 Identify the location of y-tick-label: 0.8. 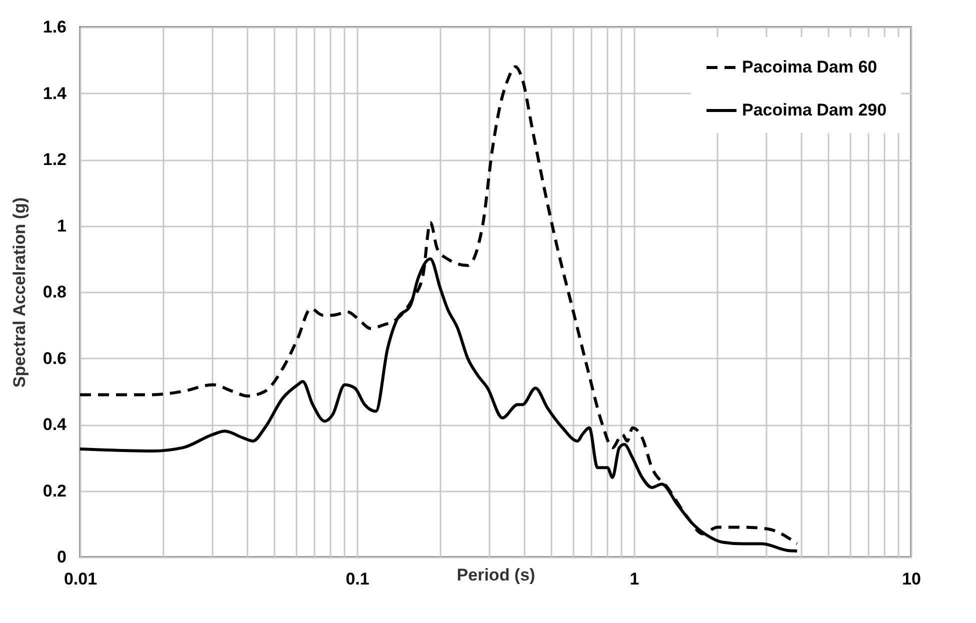
(54, 292).